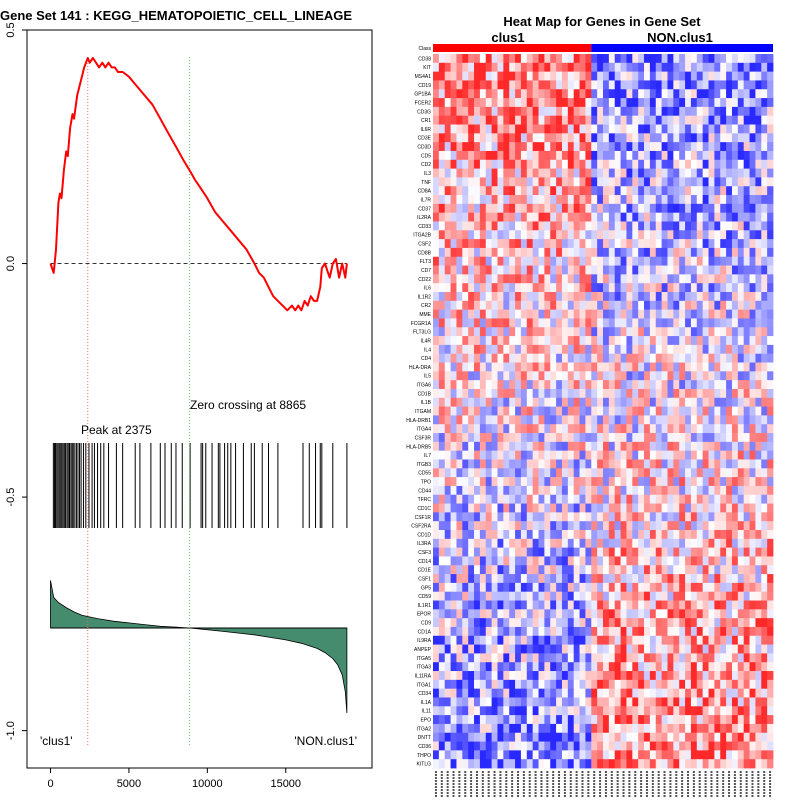 This screenshot has height=805, width=800. What do you see at coordinates (425, 253) in the screenshot?
I see `gene-label: CD8B` at bounding box center [425, 253].